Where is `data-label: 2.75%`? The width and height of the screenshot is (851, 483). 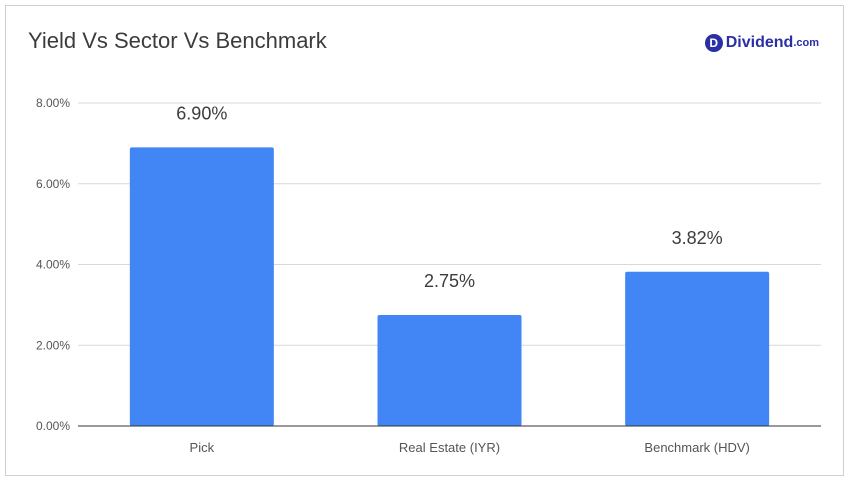 data-label: 2.75% is located at coordinates (449, 281).